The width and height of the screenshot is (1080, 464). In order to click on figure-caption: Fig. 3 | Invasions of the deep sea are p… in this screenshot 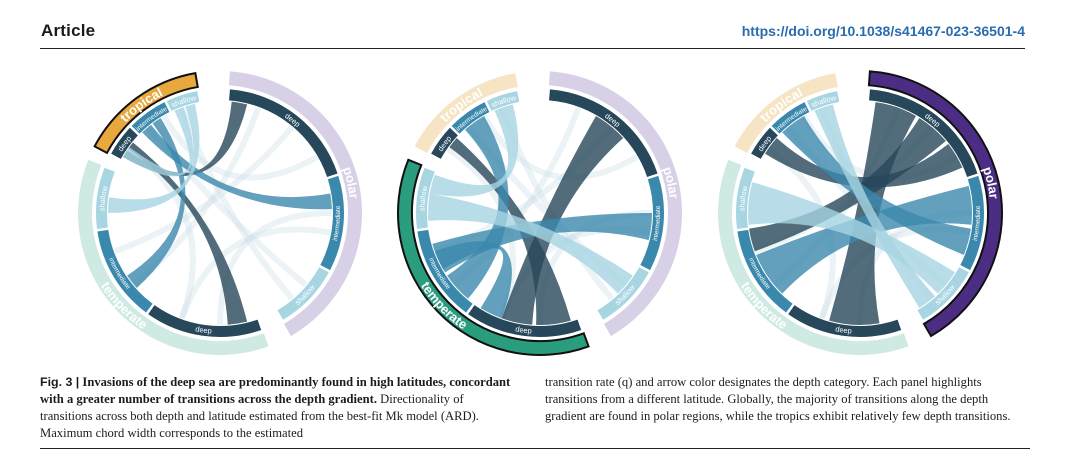, I will do `click(535, 411)`.